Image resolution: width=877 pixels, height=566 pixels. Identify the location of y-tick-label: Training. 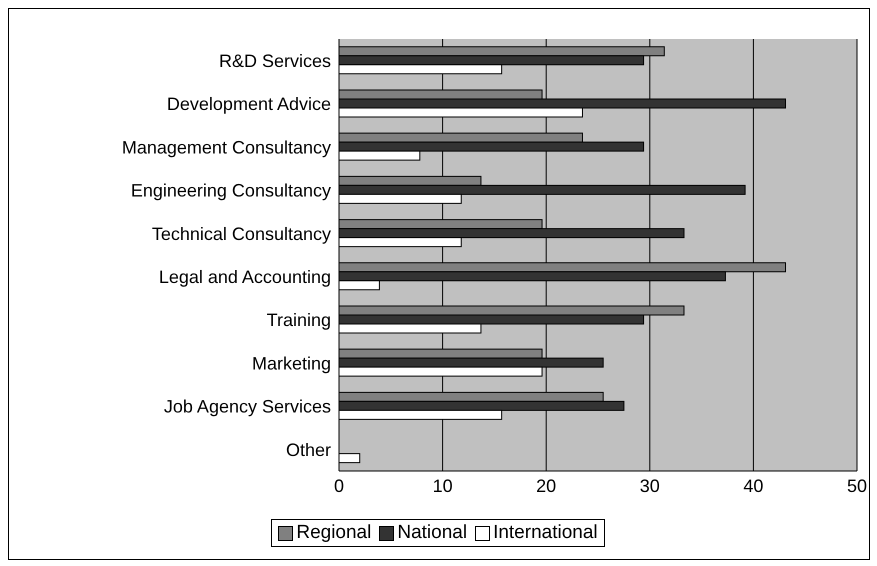
(298, 320).